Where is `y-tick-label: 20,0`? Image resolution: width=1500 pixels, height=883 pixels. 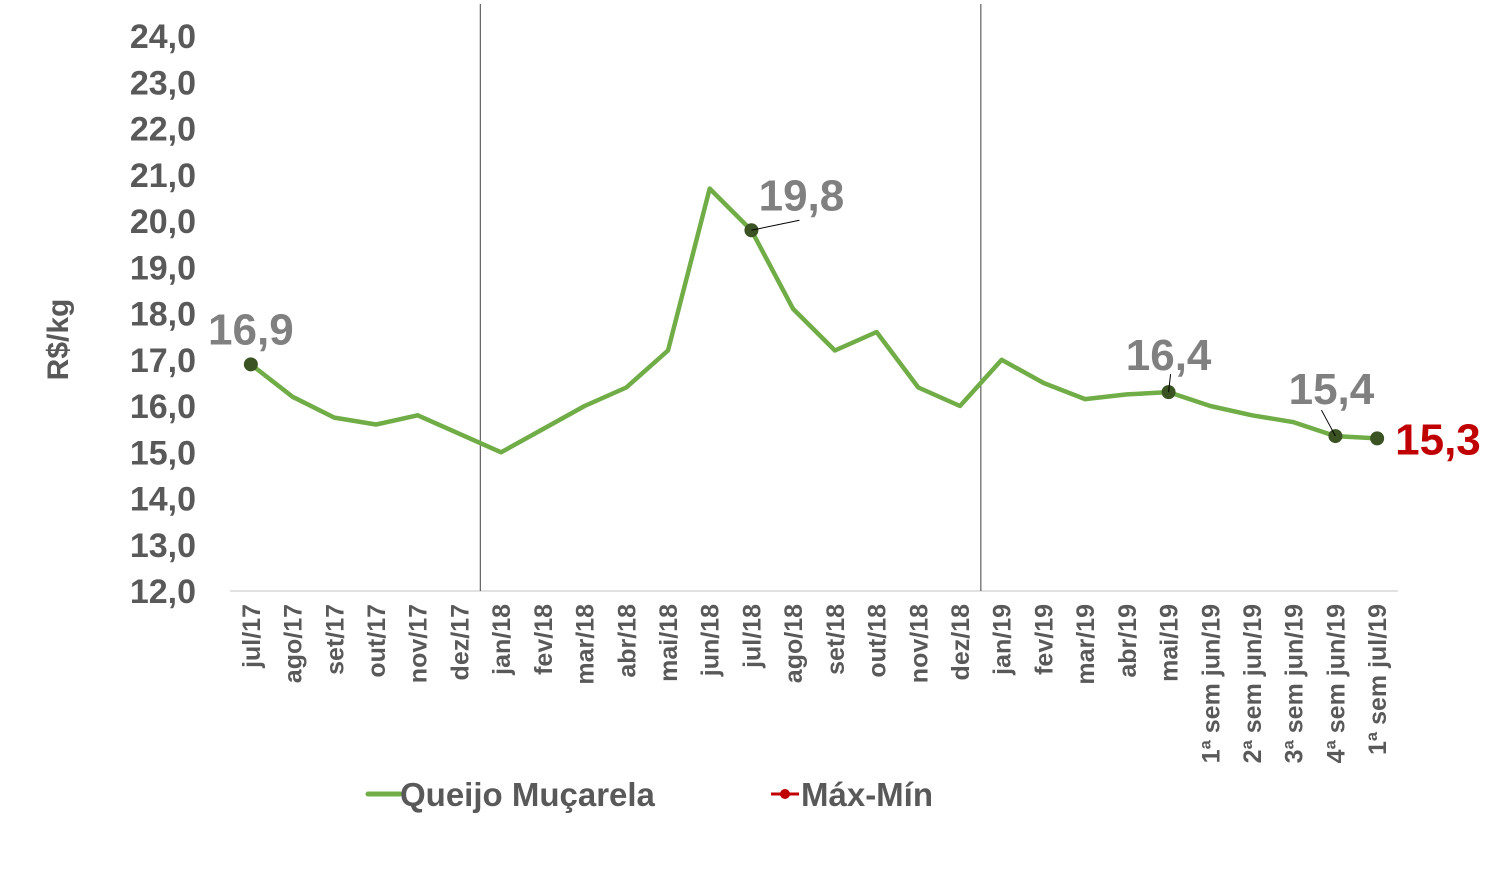
y-tick-label: 20,0 is located at coordinates (163, 222).